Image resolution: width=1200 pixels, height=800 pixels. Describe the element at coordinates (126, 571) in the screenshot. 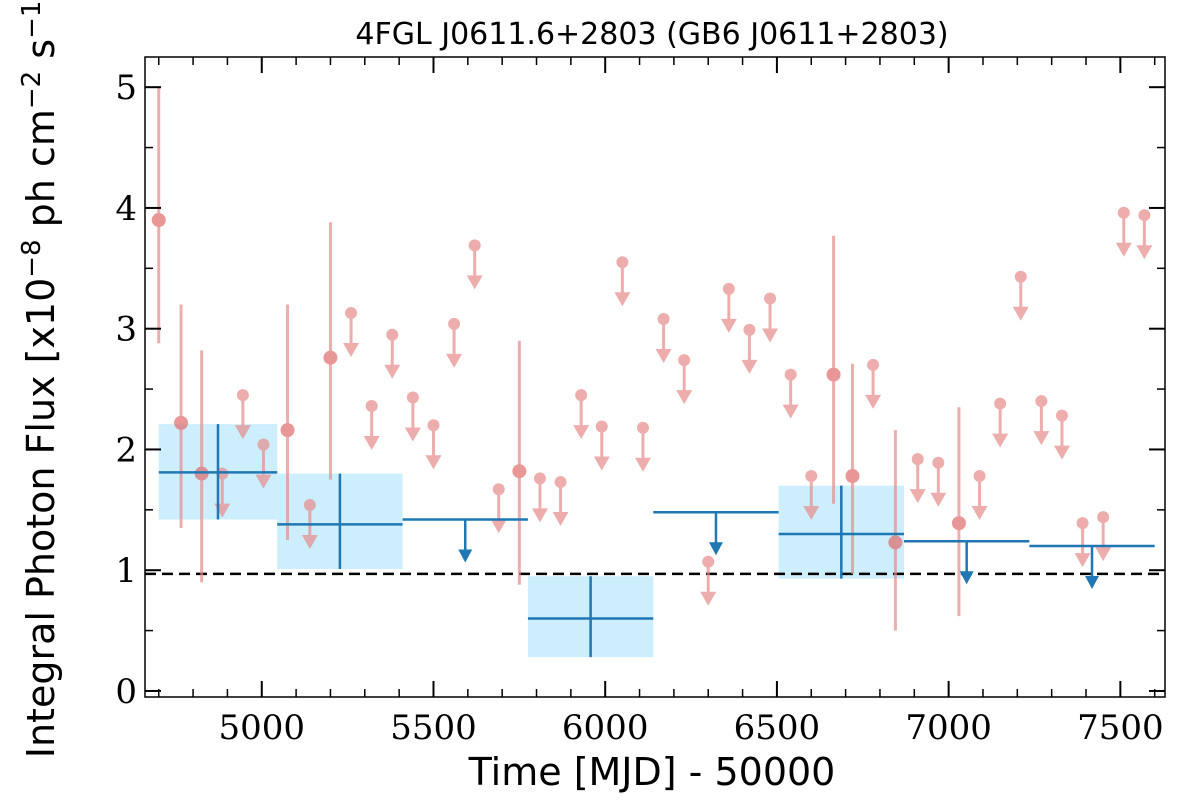

I see `y-tick-label: 1` at that location.